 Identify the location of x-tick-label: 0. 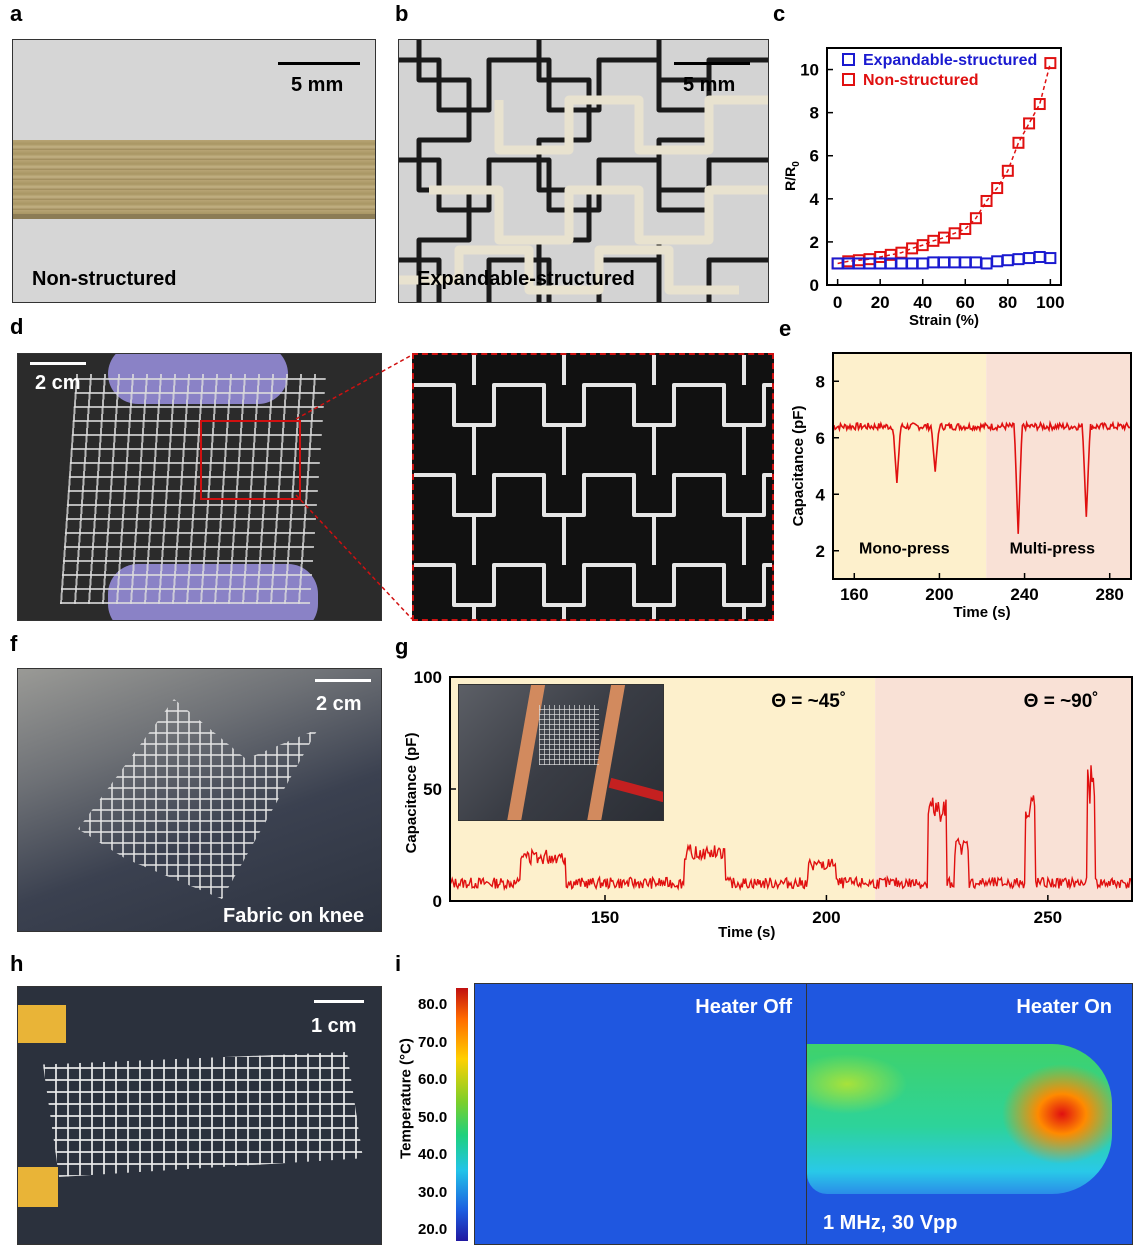
(837, 302).